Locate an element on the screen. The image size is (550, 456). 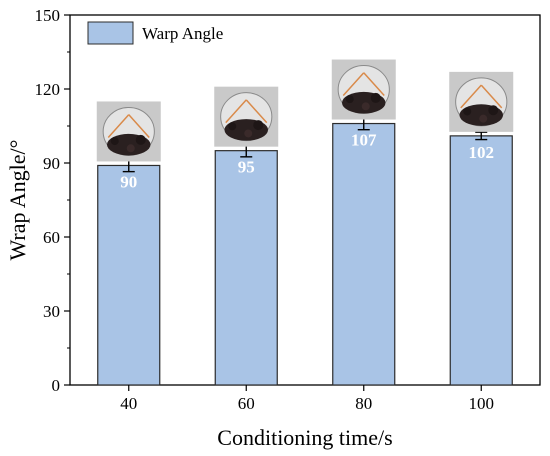
y-tick-label: 0 is located at coordinates (56, 385).